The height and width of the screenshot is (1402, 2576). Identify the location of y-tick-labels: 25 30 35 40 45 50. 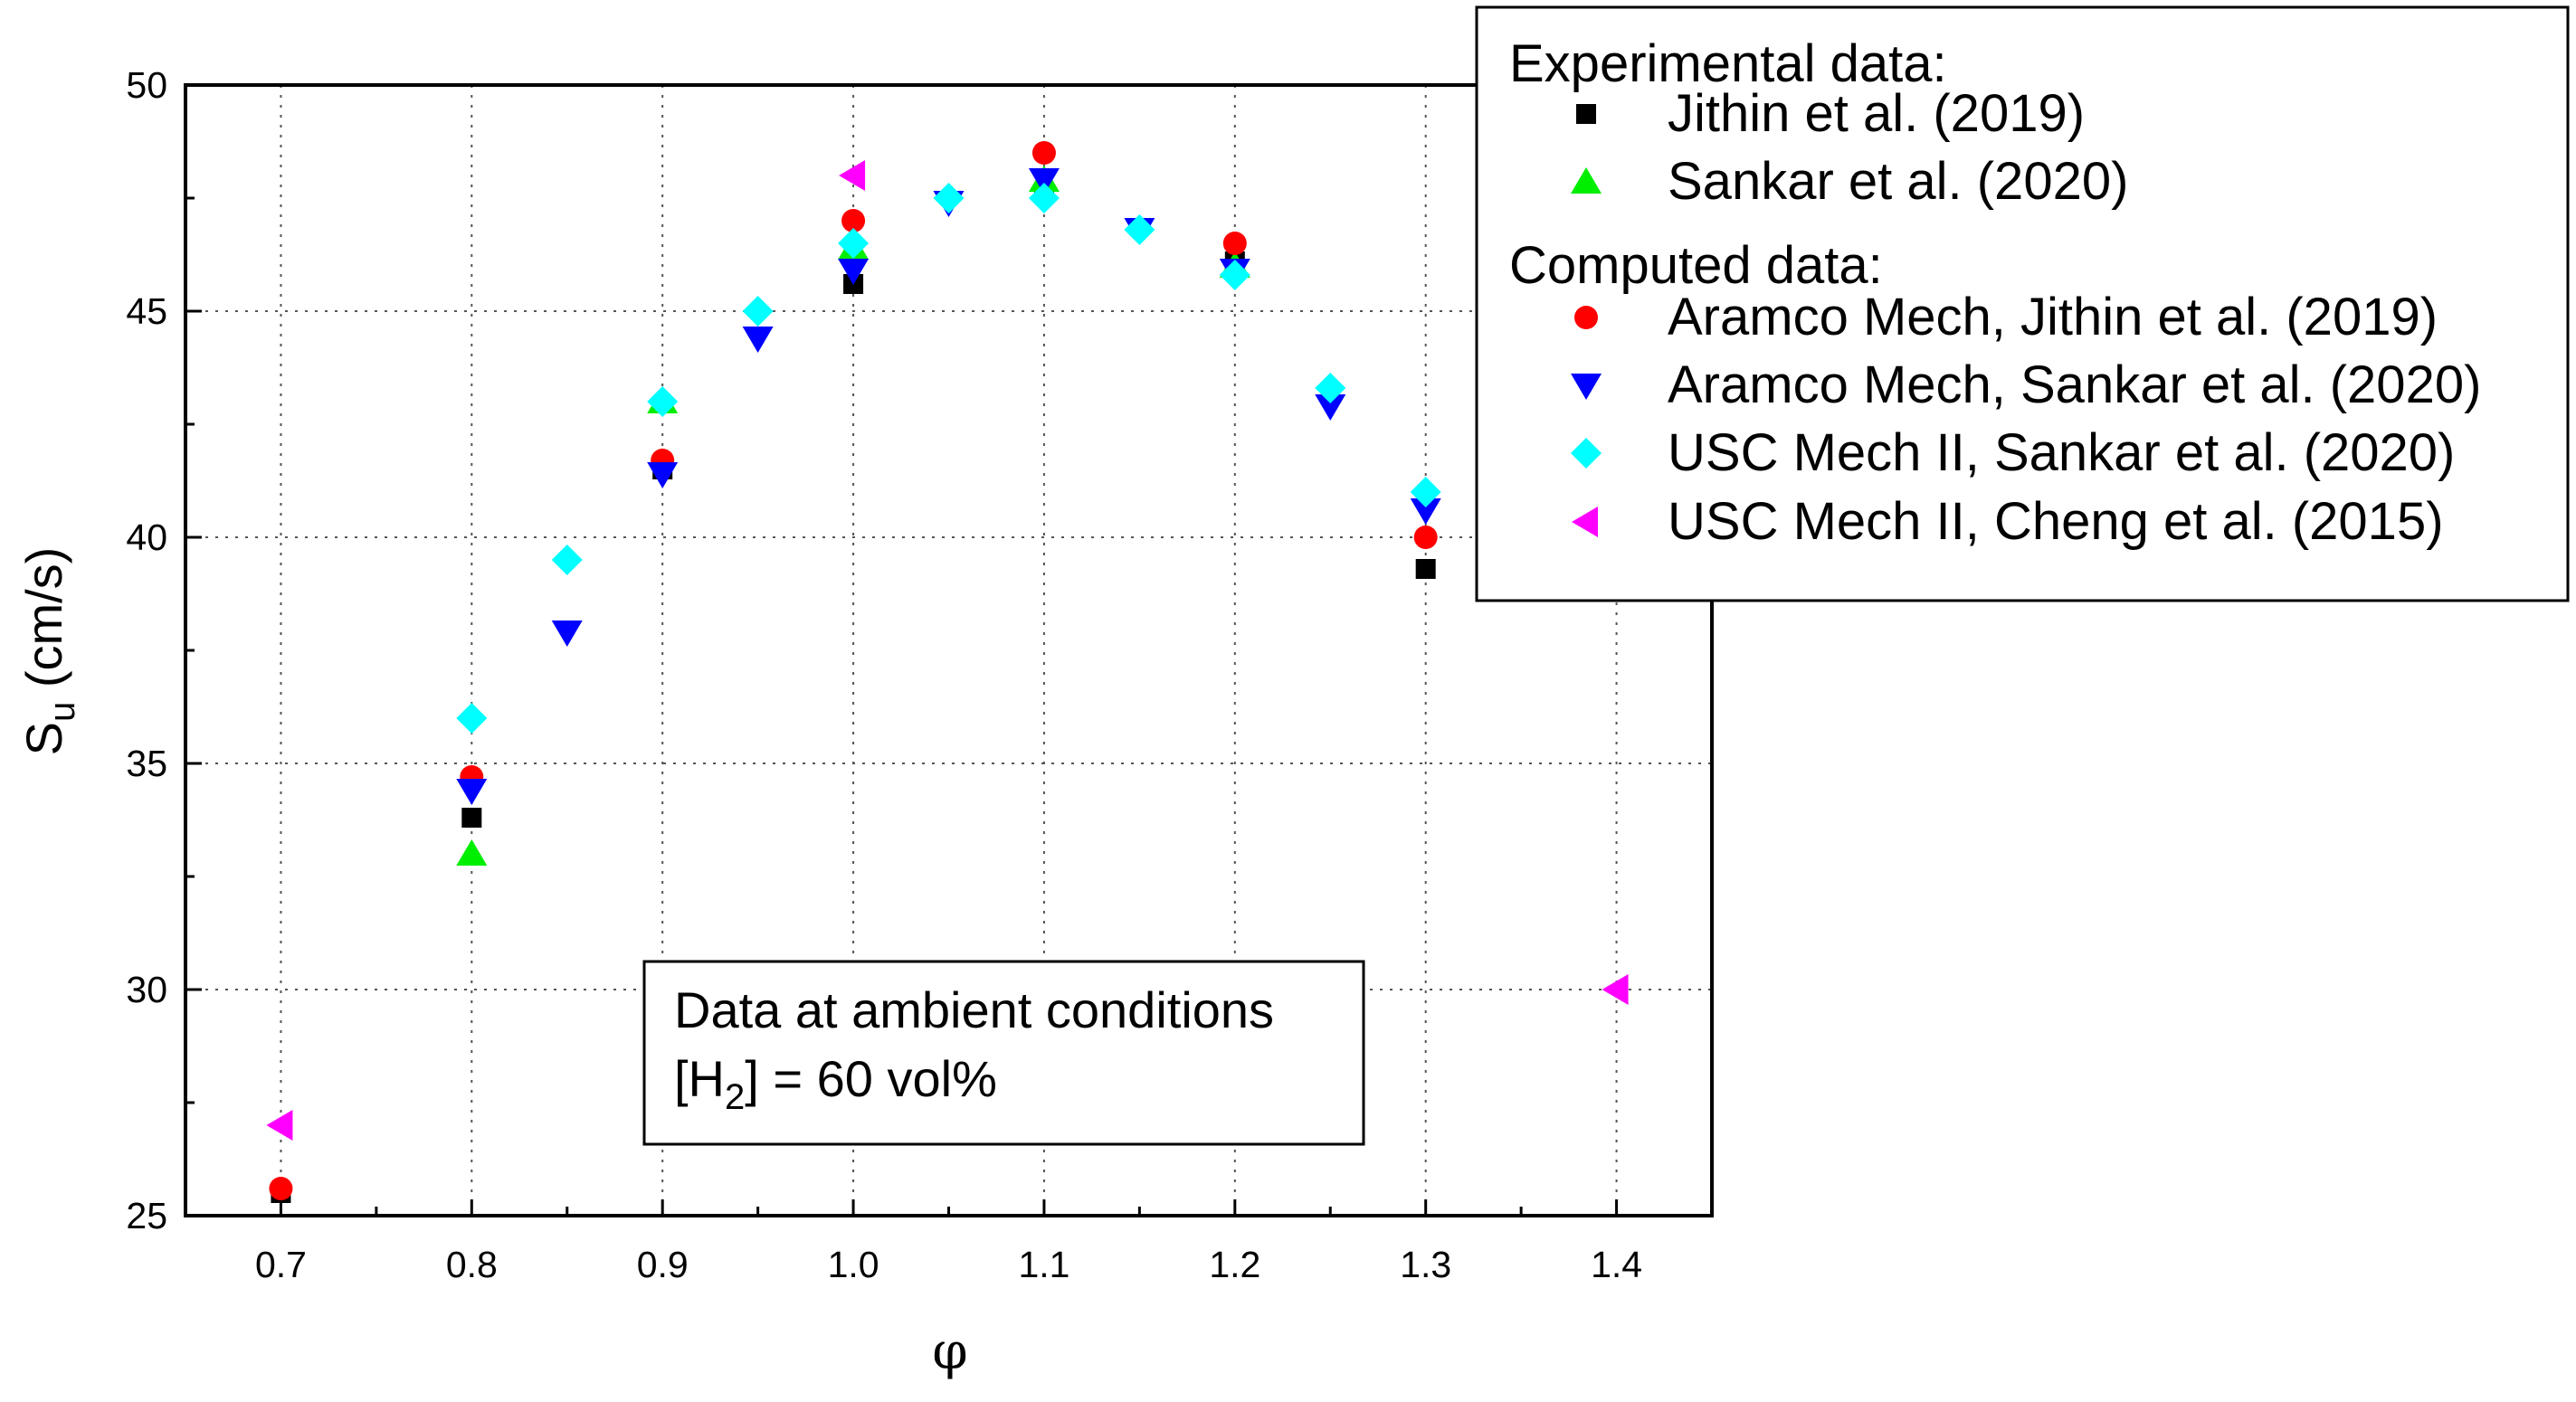
(146, 650).